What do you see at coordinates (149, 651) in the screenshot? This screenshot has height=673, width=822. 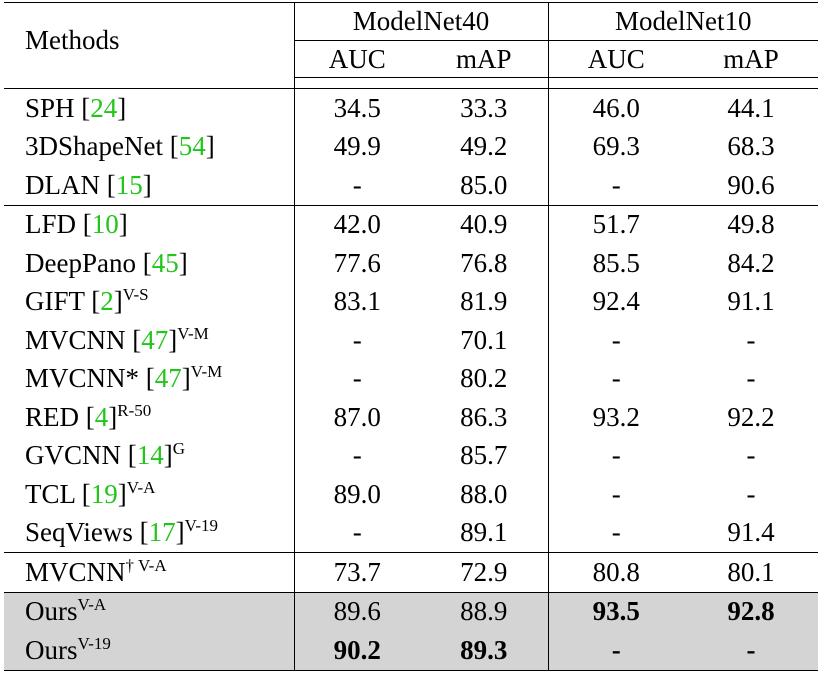 I see `method-name: OursV-19` at bounding box center [149, 651].